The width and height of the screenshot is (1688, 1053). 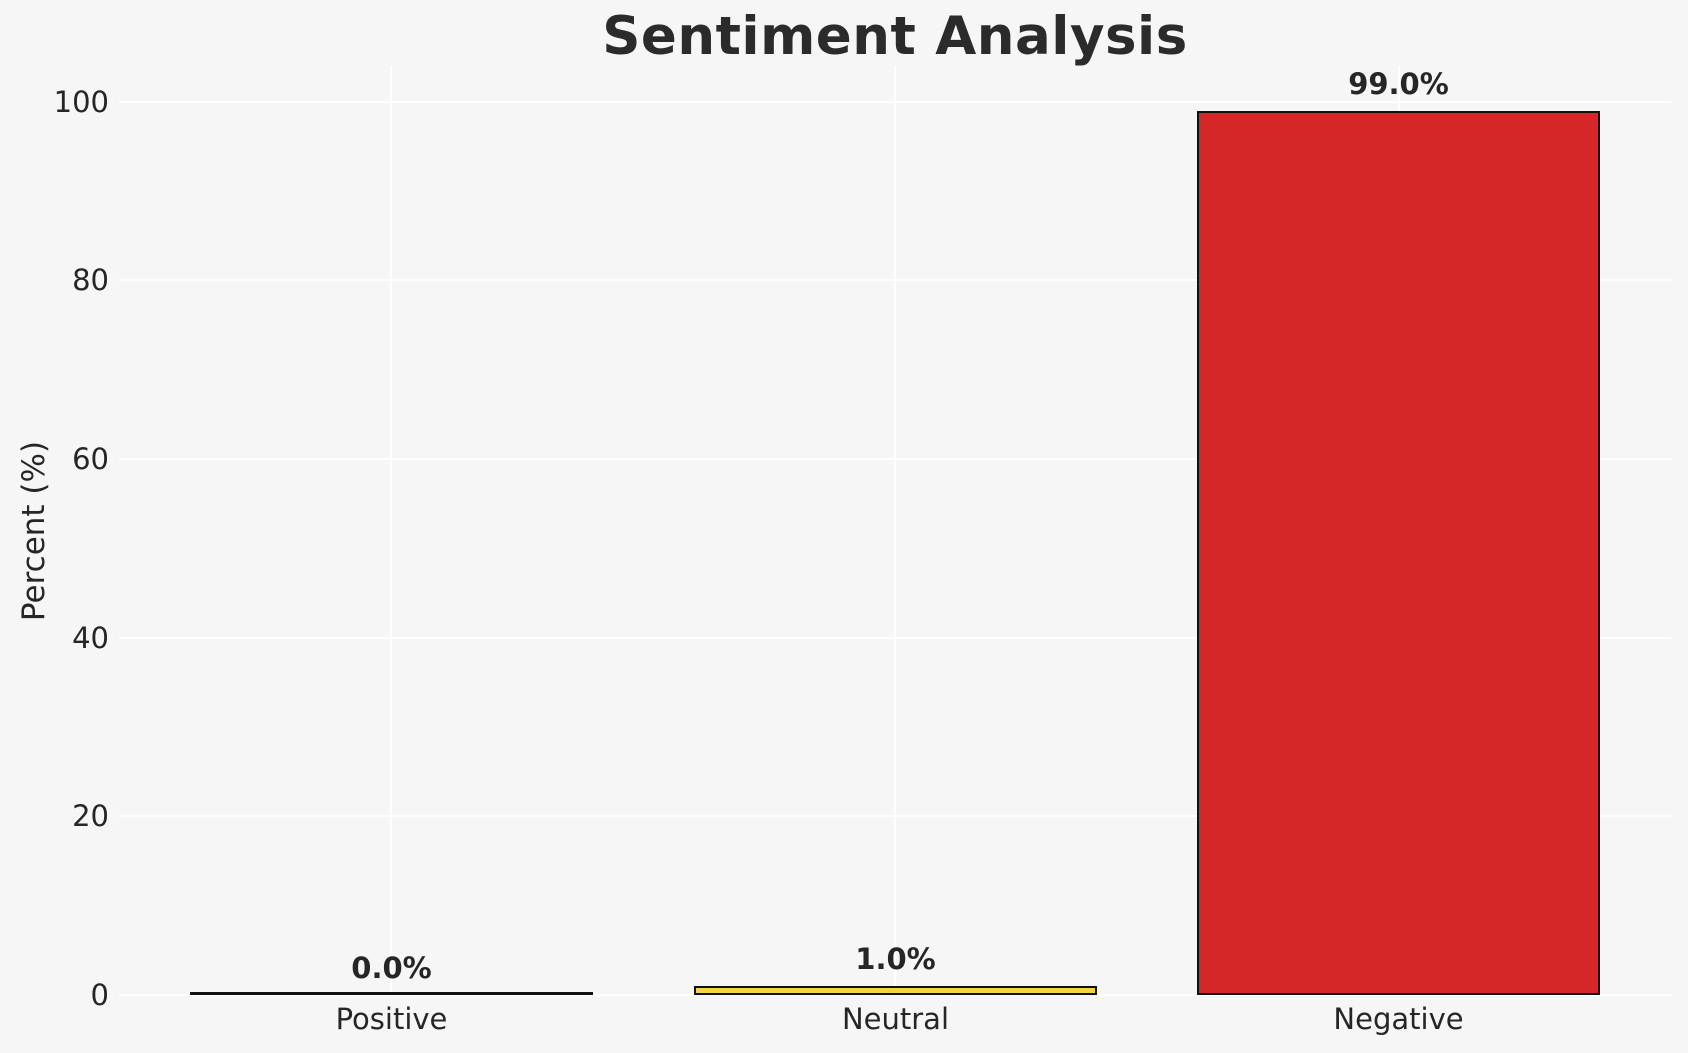 I want to click on y-tick-0: 0, so click(x=99, y=995).